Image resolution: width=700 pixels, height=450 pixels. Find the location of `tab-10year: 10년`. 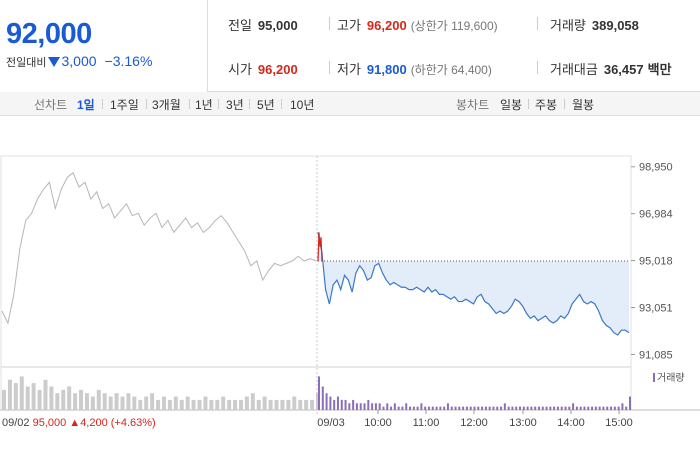

tab-10year: 10년 is located at coordinates (302, 105).